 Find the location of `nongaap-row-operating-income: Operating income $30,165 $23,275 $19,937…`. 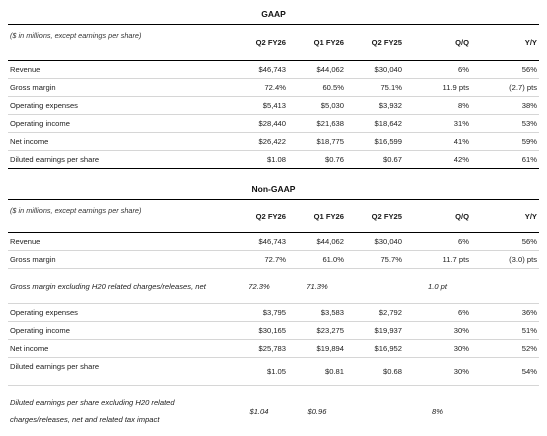

nongaap-row-operating-income: Operating income $30,165 $23,275 $19,937… is located at coordinates (273, 331).